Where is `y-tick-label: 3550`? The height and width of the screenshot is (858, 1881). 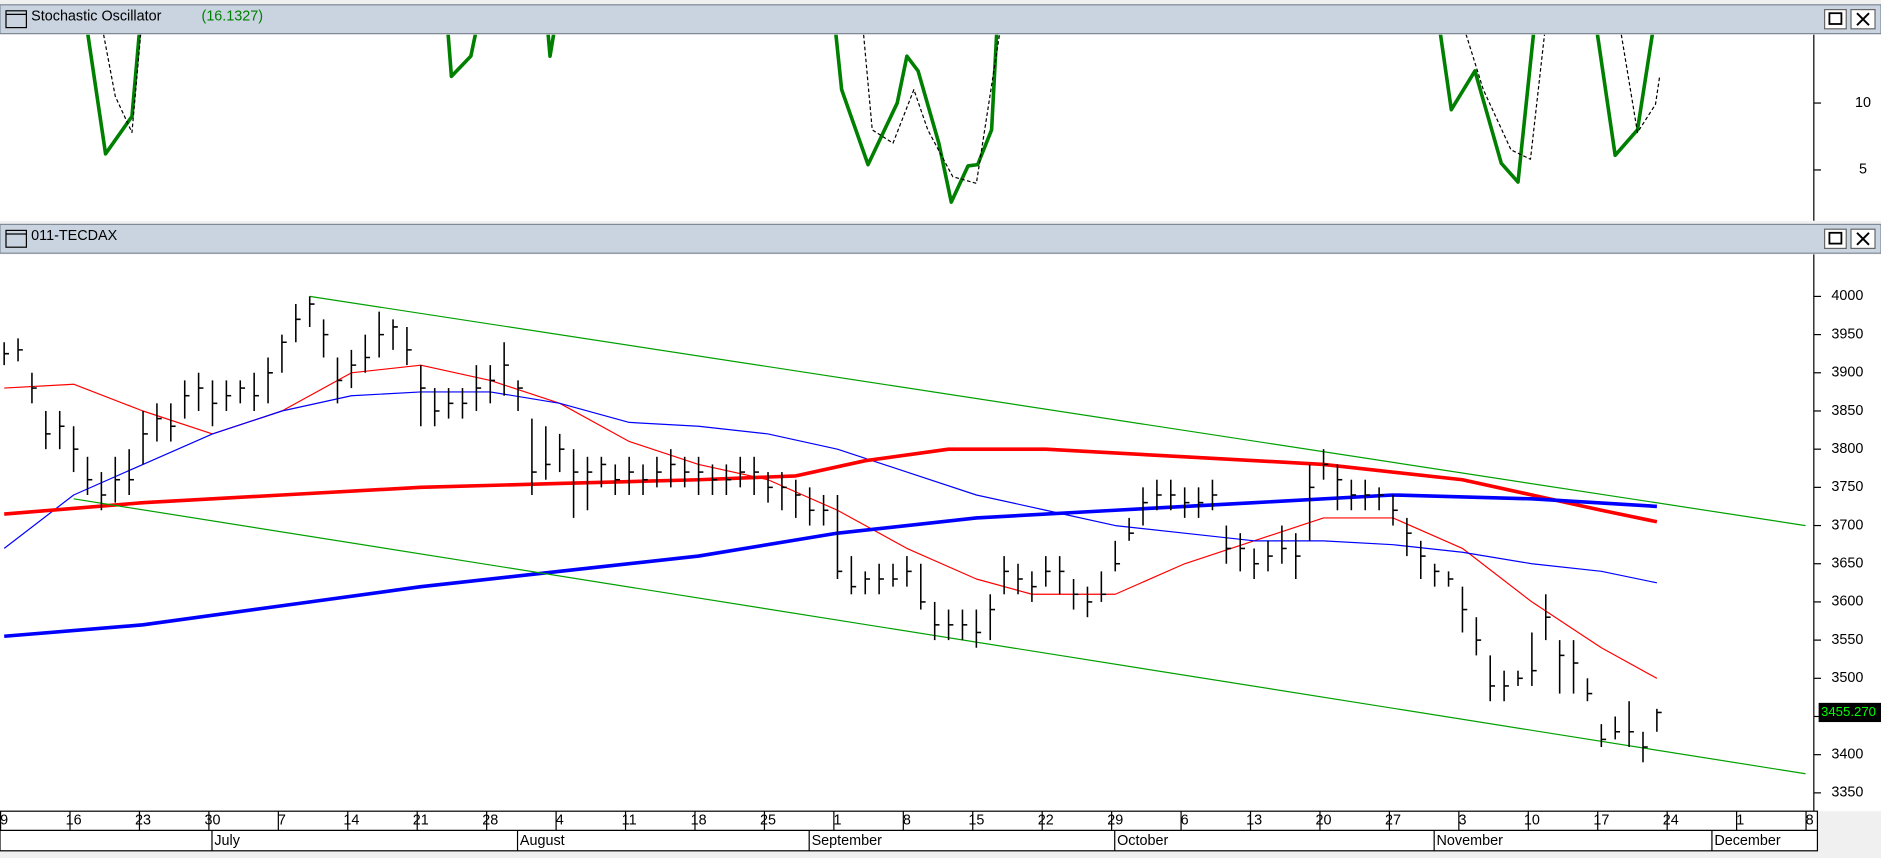
y-tick-label: 3550 is located at coordinates (1847, 640).